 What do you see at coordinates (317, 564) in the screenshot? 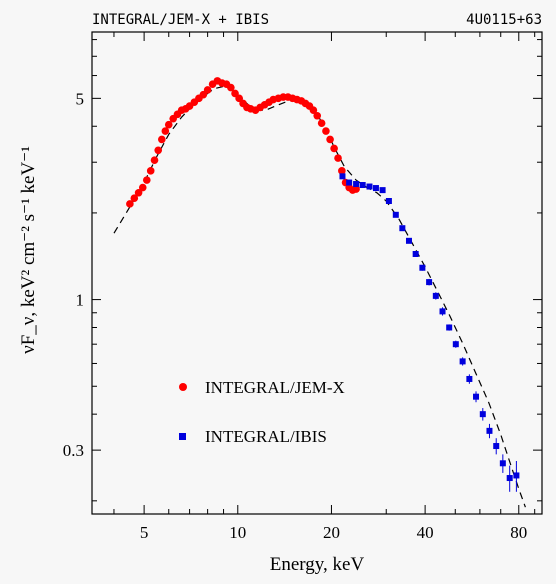
I see `x-axis-label: Energy, keV` at bounding box center [317, 564].